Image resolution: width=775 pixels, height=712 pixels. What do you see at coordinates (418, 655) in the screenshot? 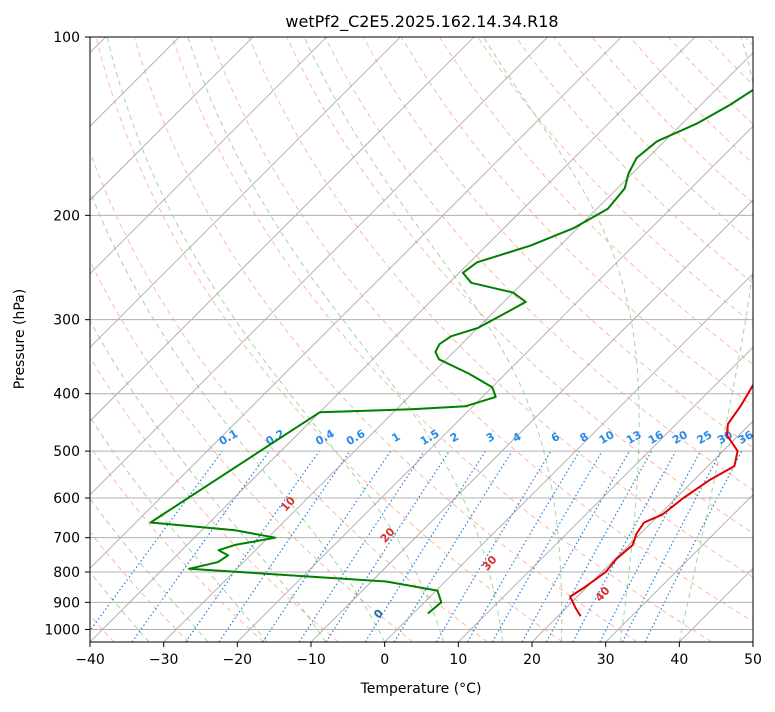
I see `x-axis: −40 −30 −20 −10 0 10 20 30 40 50` at bounding box center [418, 655].